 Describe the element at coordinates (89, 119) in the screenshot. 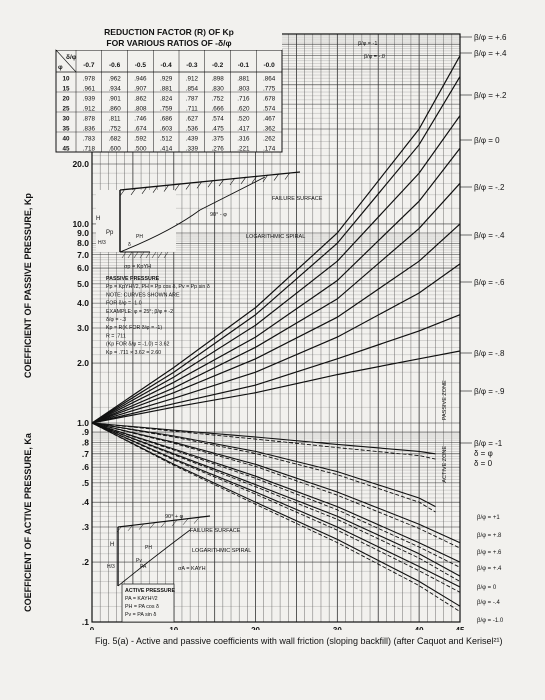

I see `table-cell: .878` at that location.